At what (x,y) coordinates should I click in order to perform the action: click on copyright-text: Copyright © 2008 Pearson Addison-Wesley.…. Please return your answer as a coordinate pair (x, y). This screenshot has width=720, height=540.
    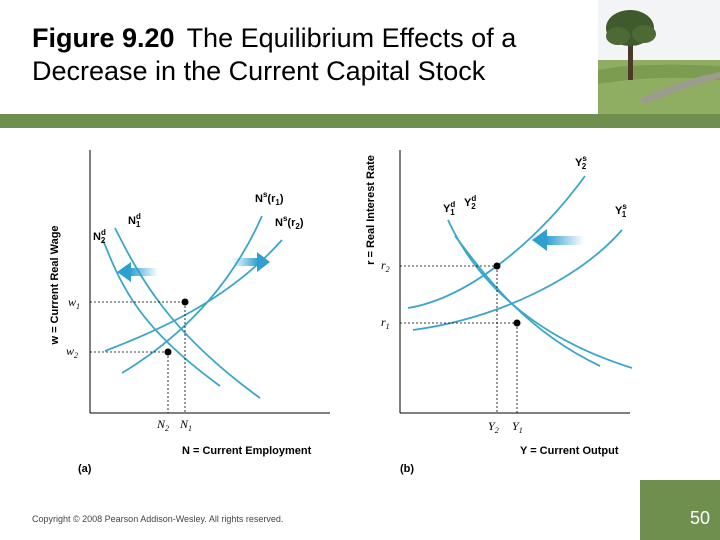
    Looking at the image, I should click on (158, 519).